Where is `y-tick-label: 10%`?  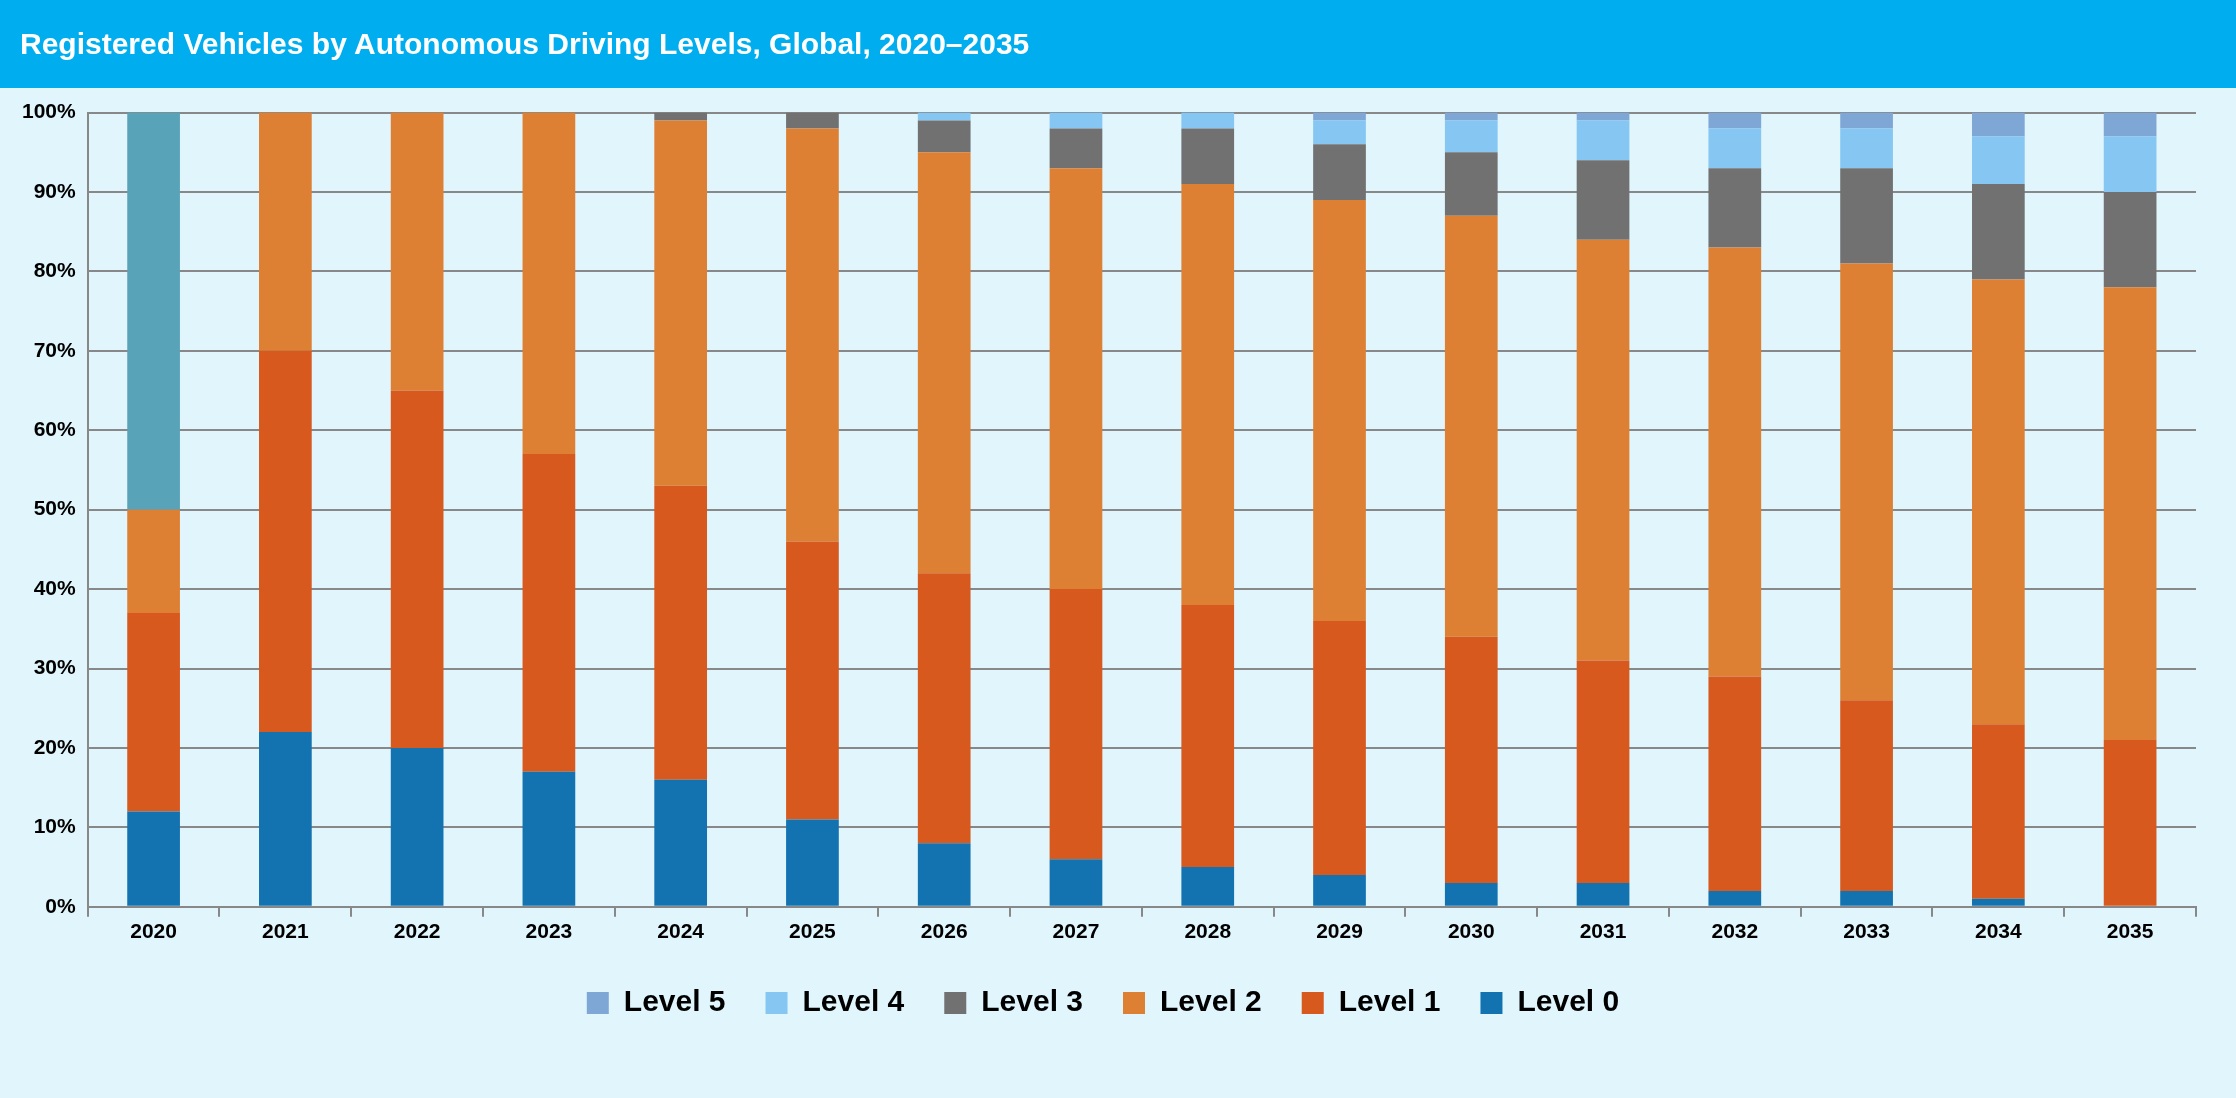
y-tick-label: 10% is located at coordinates (55, 826).